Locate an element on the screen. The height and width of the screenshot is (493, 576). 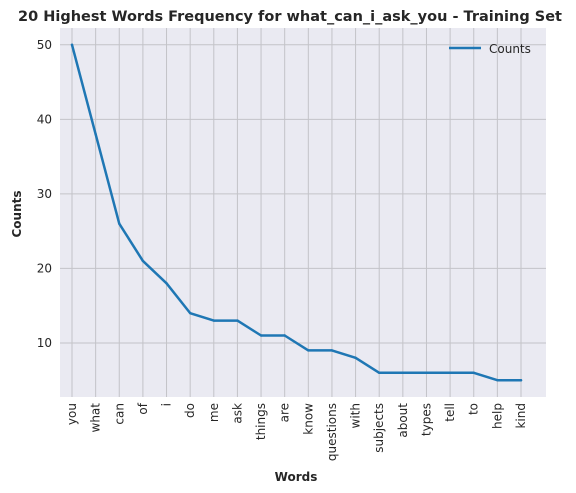
y-tick-label: 30 is located at coordinates (44, 194).